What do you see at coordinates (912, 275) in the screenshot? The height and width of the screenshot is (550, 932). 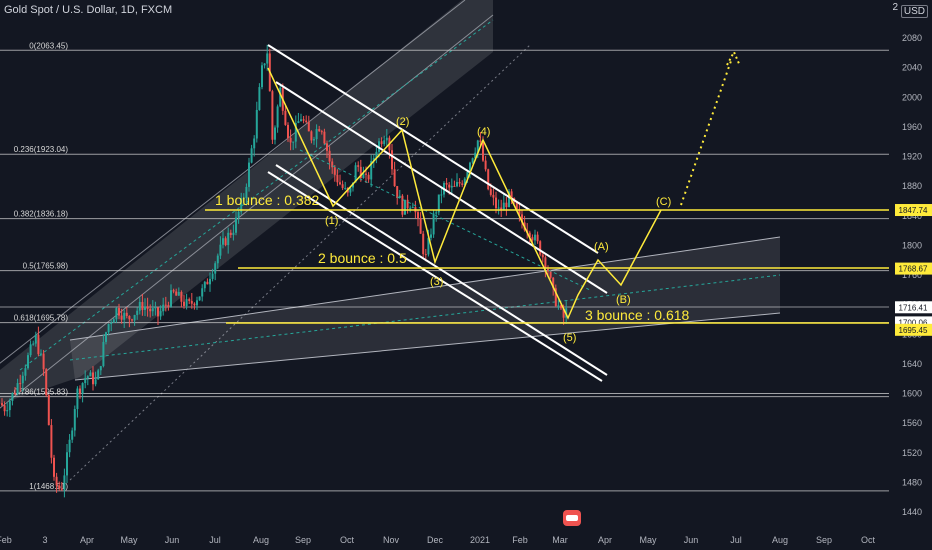 I see `y-tick-label: 1760` at bounding box center [912, 275].